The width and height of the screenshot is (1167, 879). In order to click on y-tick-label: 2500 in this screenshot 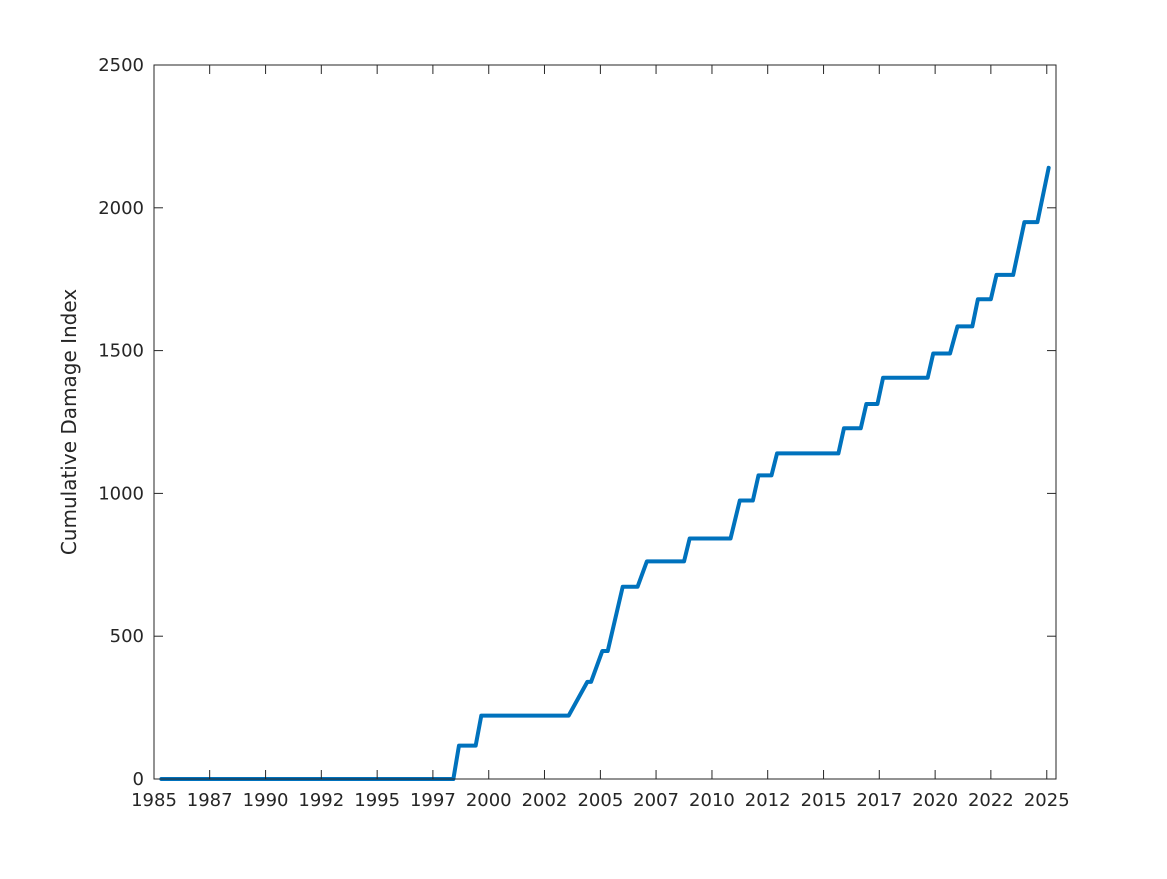, I will do `click(121, 65)`.